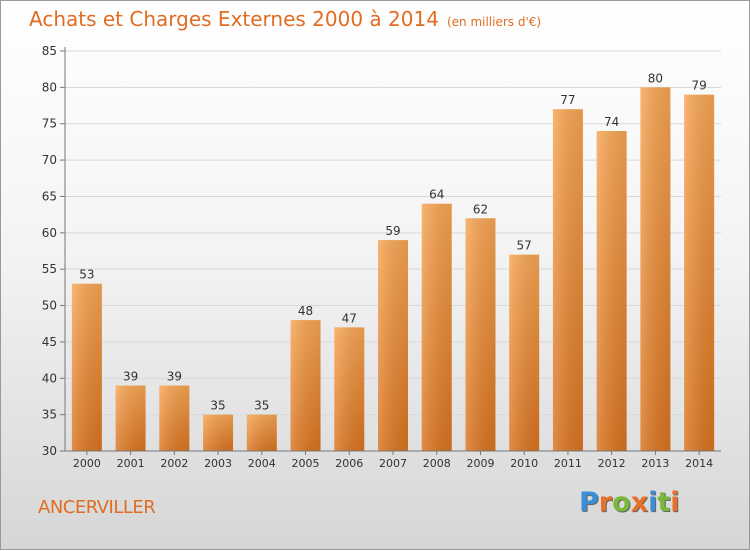 This screenshot has width=750, height=551. What do you see at coordinates (49, 233) in the screenshot?
I see `y-tick-label: 60` at bounding box center [49, 233].